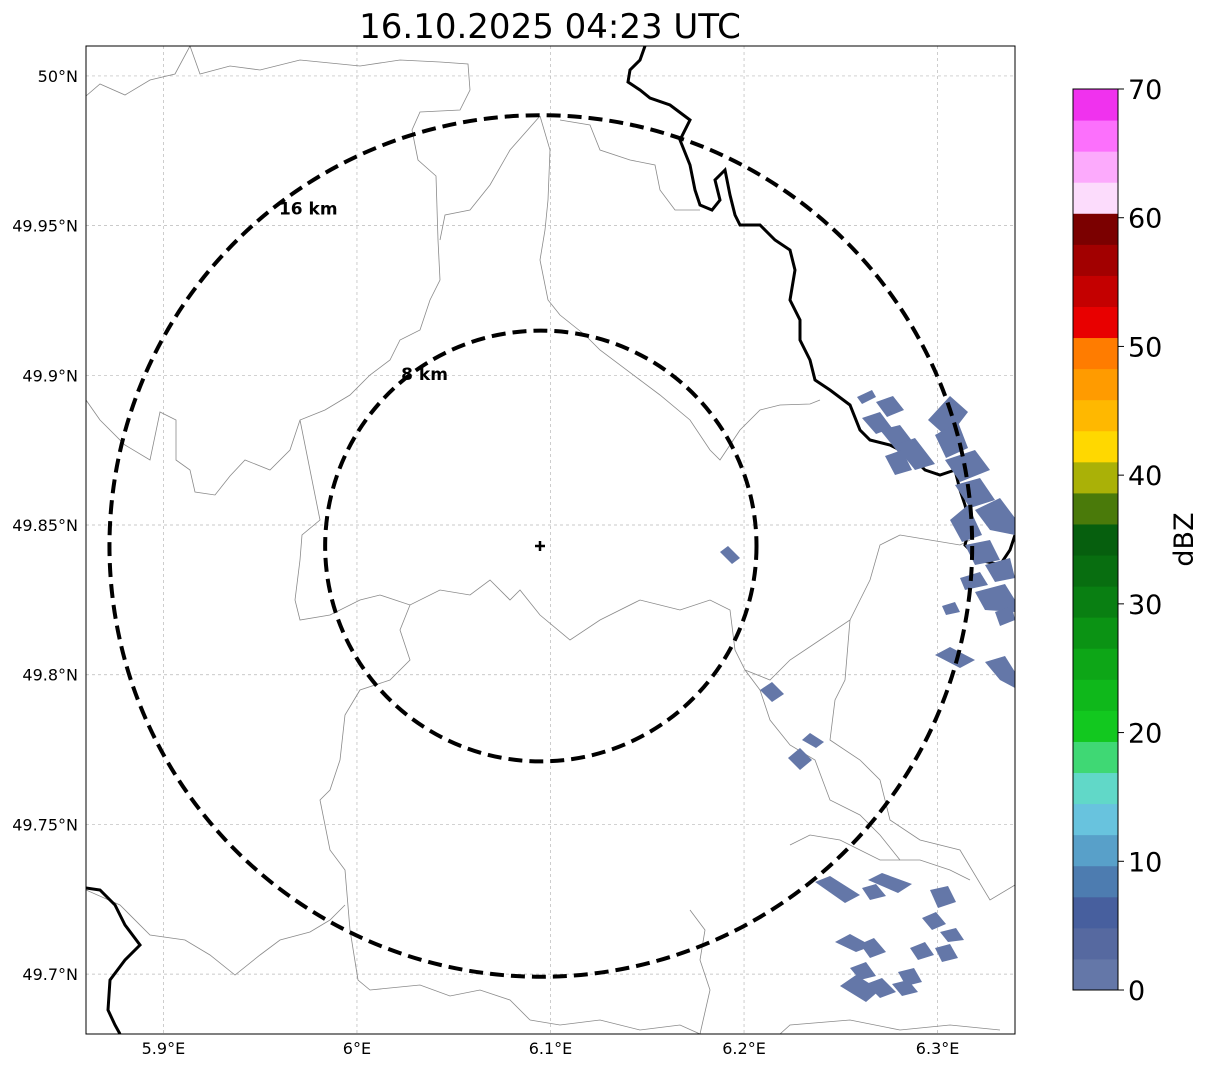 The width and height of the screenshot is (1207, 1069). Describe the element at coordinates (164, 1048) in the screenshot. I see `lon-tick-label: 5.9°E` at that location.